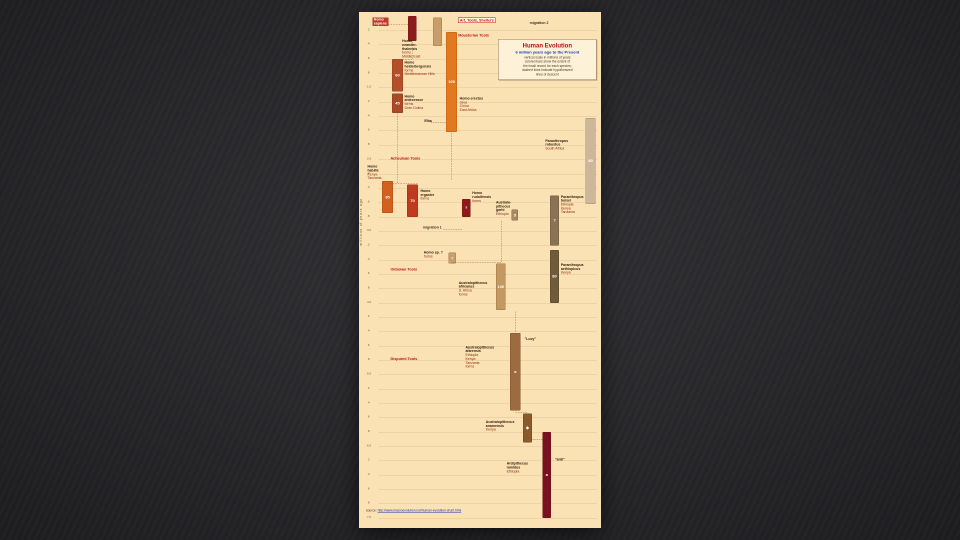 This screenshot has height=540, width=960. What do you see at coordinates (369, 374) in the screenshot?
I see `axis-tick-label: 5.0` at bounding box center [369, 374].